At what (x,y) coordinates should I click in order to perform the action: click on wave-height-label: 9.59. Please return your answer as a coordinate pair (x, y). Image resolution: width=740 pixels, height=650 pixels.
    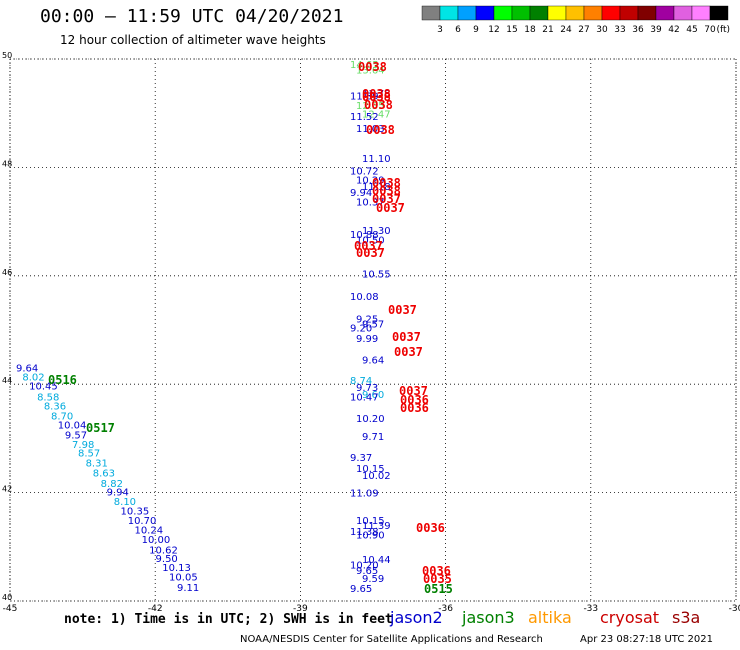
    Looking at the image, I should click on (373, 579).